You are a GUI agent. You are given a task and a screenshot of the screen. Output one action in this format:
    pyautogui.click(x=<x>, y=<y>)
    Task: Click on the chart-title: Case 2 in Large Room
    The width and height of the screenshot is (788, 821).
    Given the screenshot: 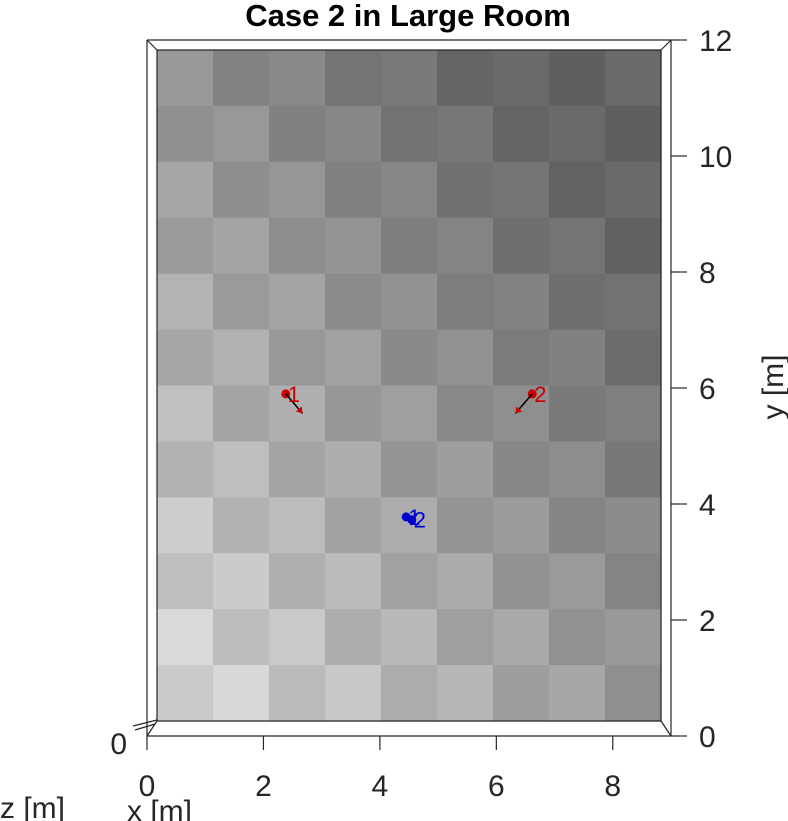 What is the action you would take?
    pyautogui.click(x=408, y=16)
    